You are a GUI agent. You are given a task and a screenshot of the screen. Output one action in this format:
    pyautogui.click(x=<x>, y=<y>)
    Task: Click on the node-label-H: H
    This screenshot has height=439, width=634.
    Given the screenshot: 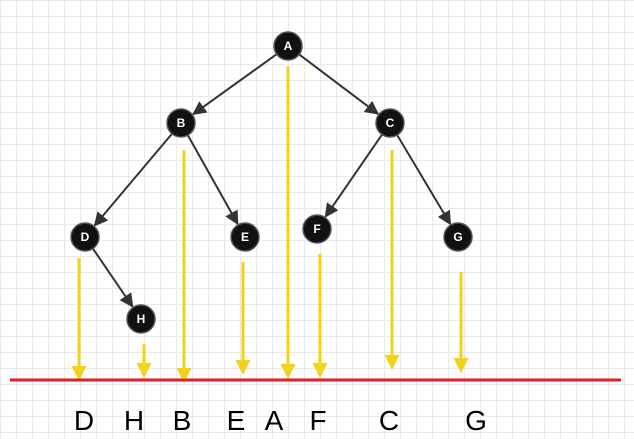 What is the action you would take?
    pyautogui.click(x=141, y=319)
    